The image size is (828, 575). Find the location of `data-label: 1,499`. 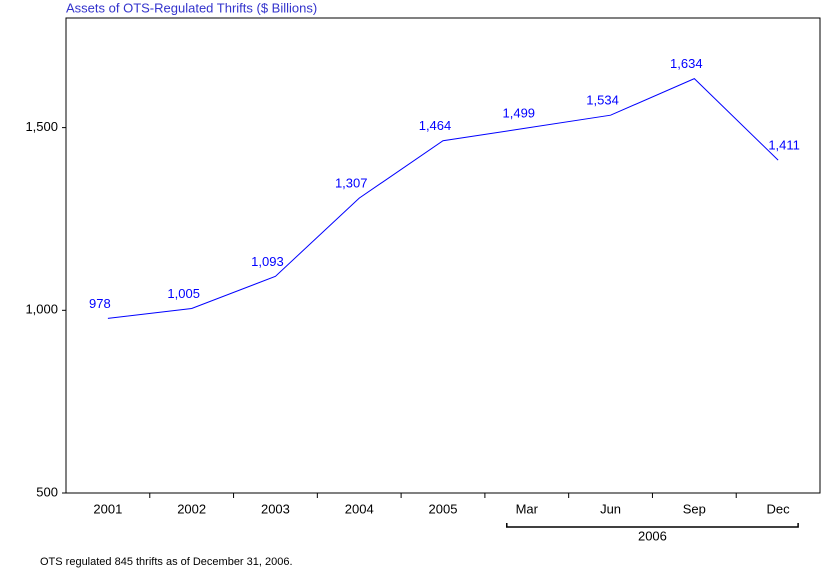

data-label: 1,499 is located at coordinates (519, 112).